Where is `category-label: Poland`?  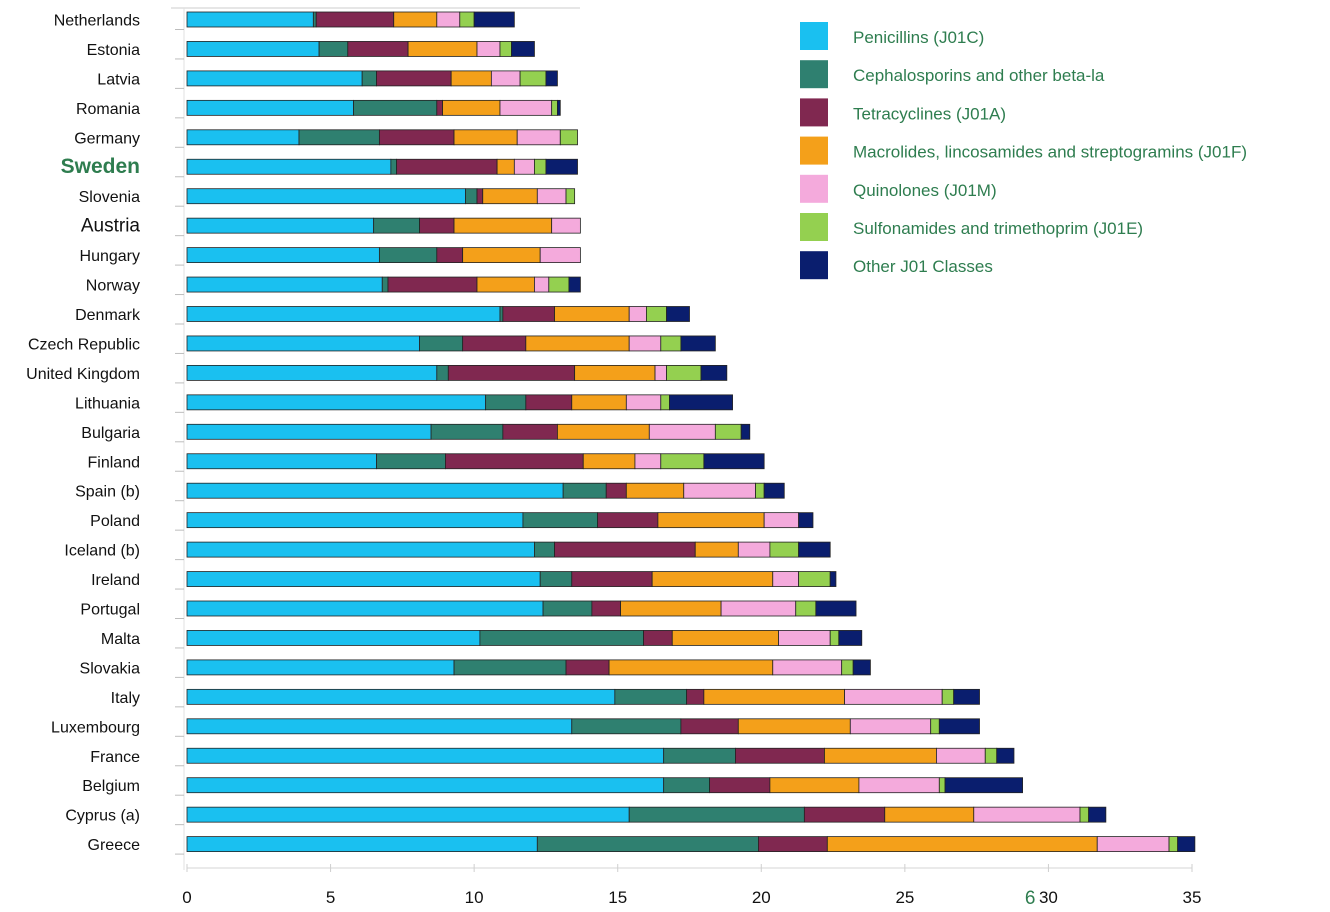 category-label: Poland is located at coordinates (115, 521).